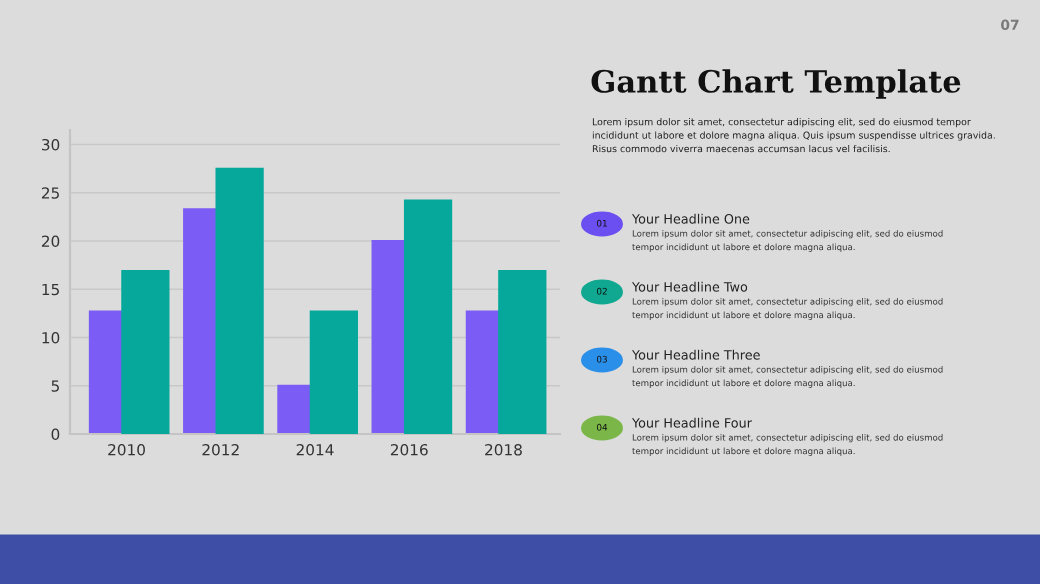  I want to click on text: Gantt Chart Template, so click(776, 84).